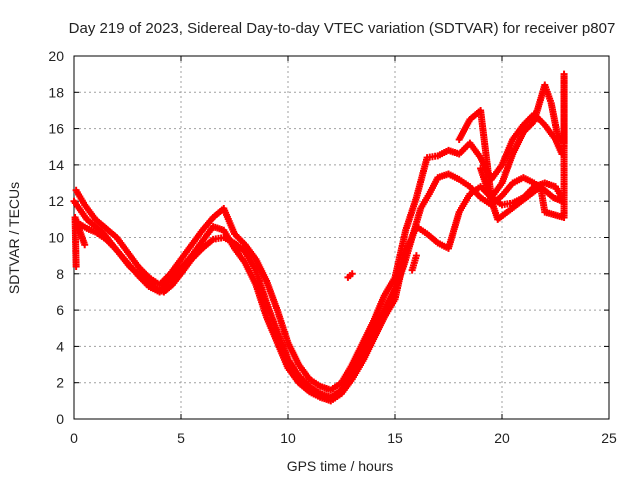 This screenshot has height=480, width=640. I want to click on y-tick-label: 12, so click(56, 201).